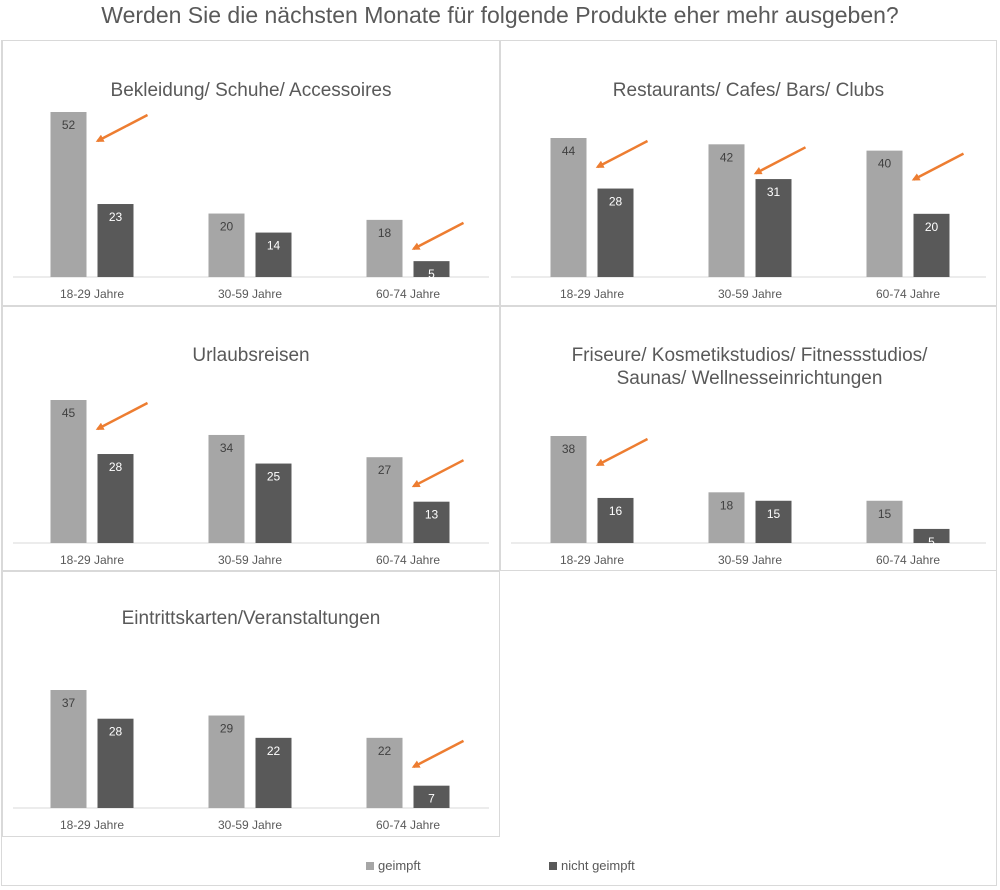 This screenshot has width=1000, height=890. What do you see at coordinates (774, 192) in the screenshot?
I see `data-label: 31` at bounding box center [774, 192].